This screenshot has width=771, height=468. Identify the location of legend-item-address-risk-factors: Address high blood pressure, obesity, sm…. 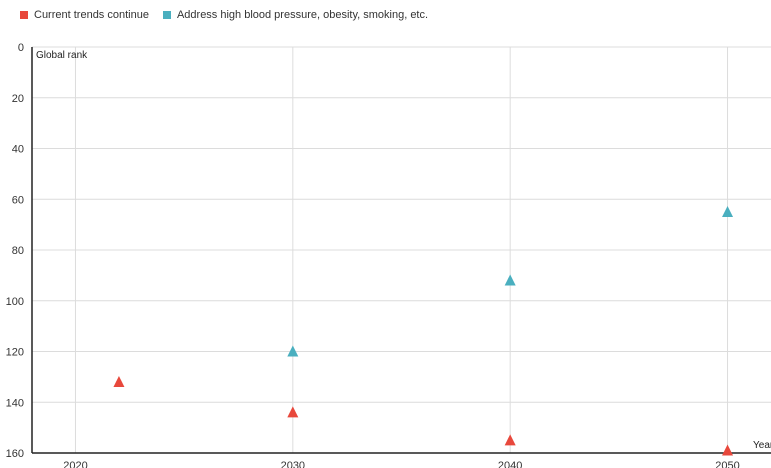
(295, 15).